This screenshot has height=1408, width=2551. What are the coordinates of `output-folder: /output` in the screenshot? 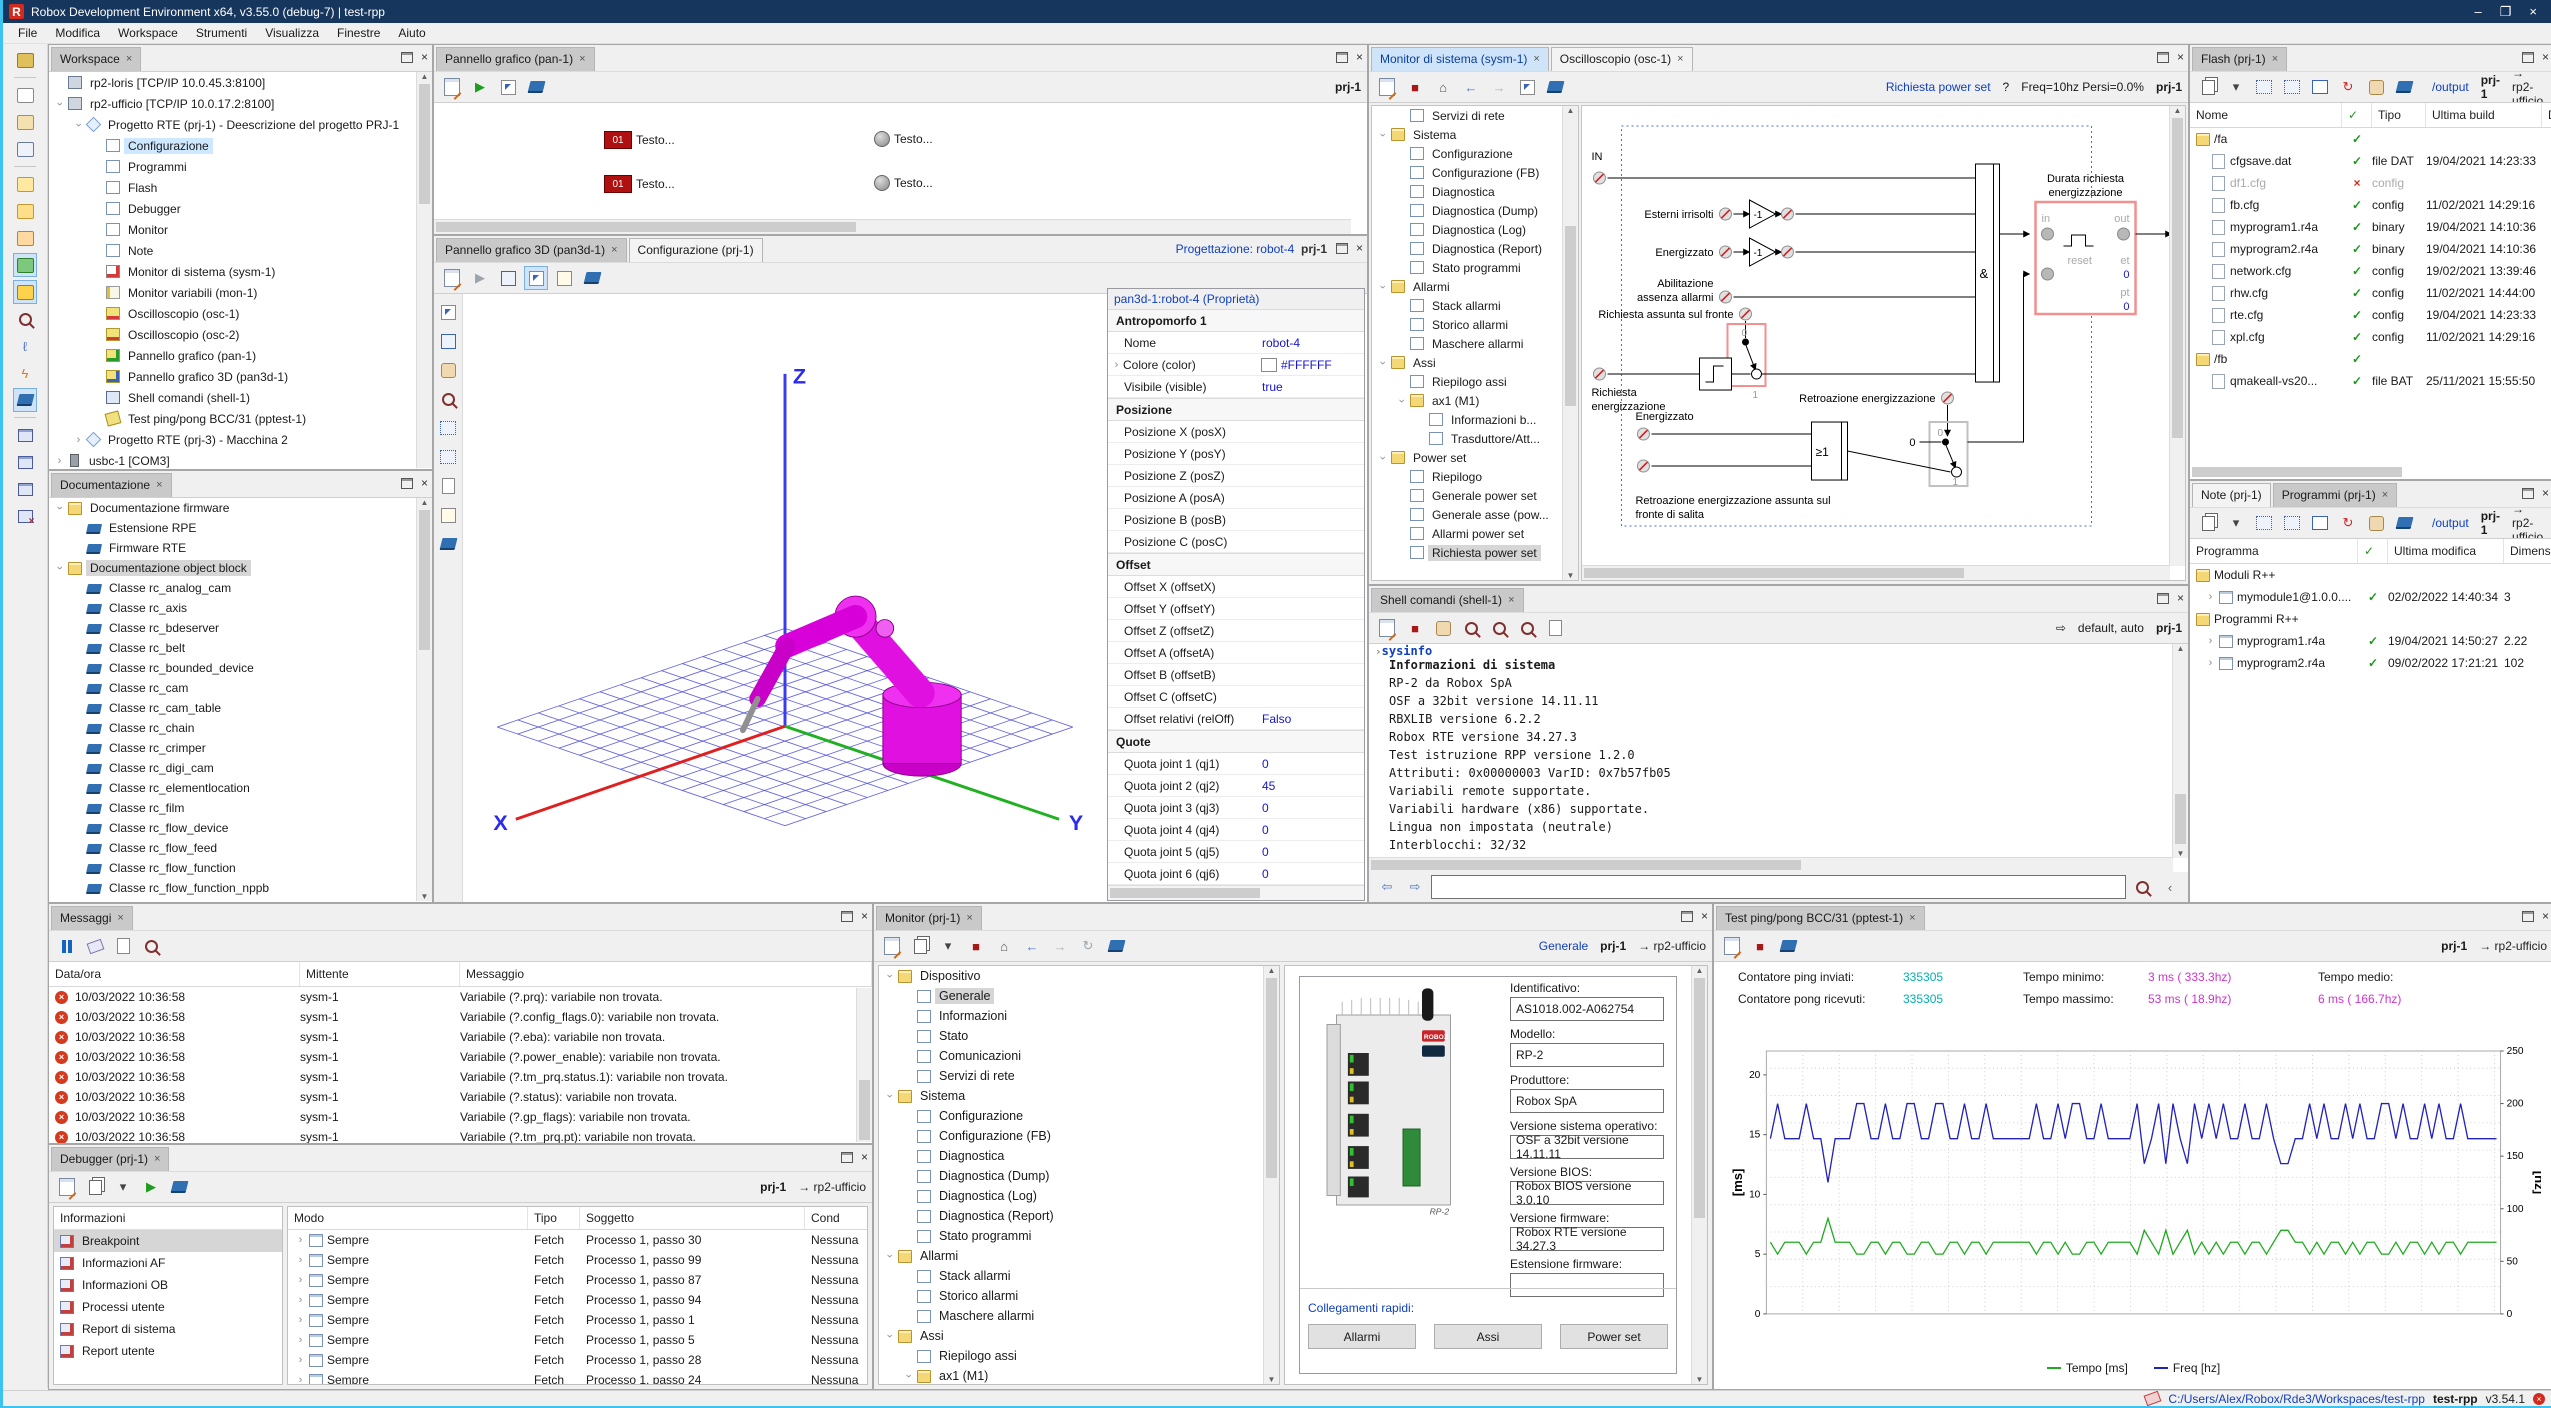 It's located at (2450, 87).